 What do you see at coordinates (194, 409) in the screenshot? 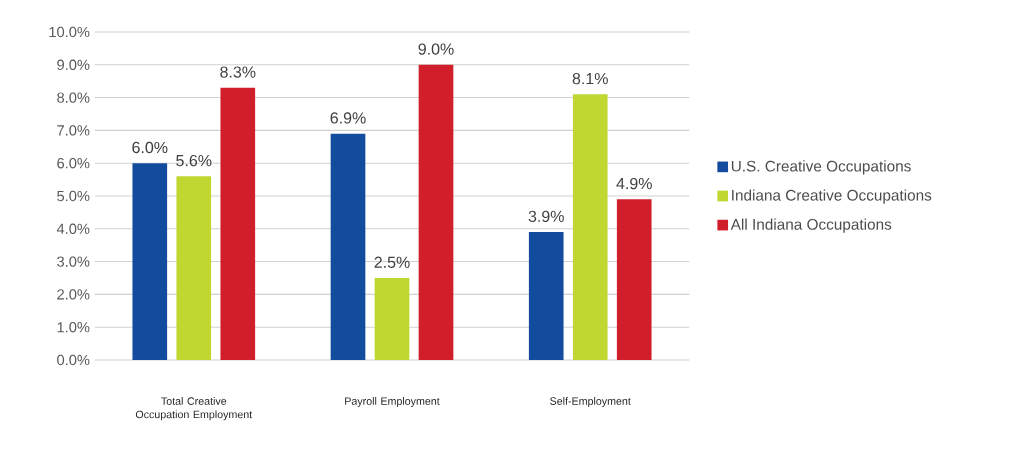
I see `x-tick-label: Total Creative Occupation Employment` at bounding box center [194, 409].